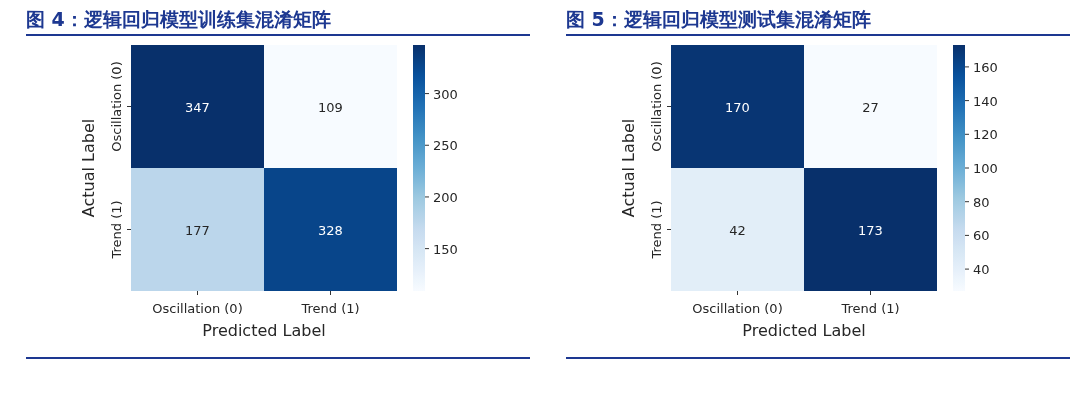  What do you see at coordinates (985, 168) in the screenshot?
I see `color-bar-label: 100` at bounding box center [985, 168].